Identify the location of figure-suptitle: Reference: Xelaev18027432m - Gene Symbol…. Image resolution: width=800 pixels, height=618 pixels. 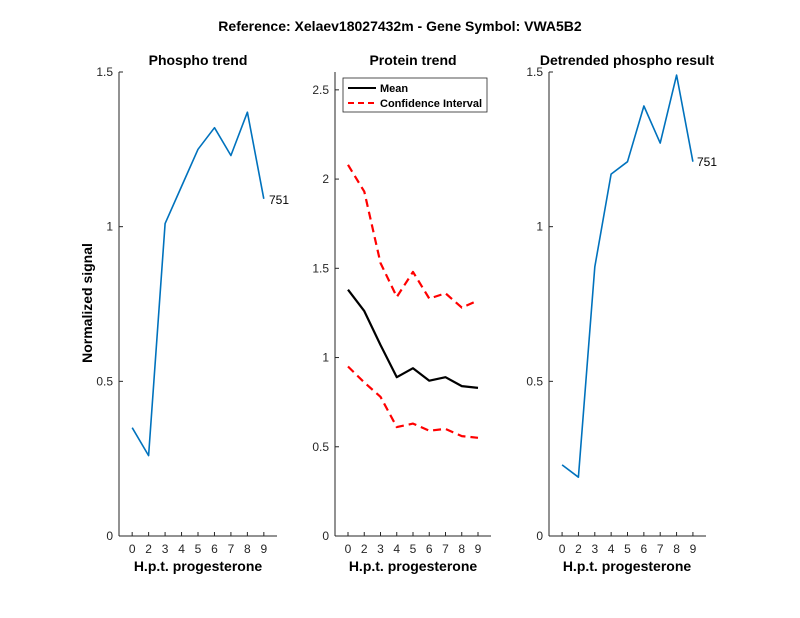
(400, 26).